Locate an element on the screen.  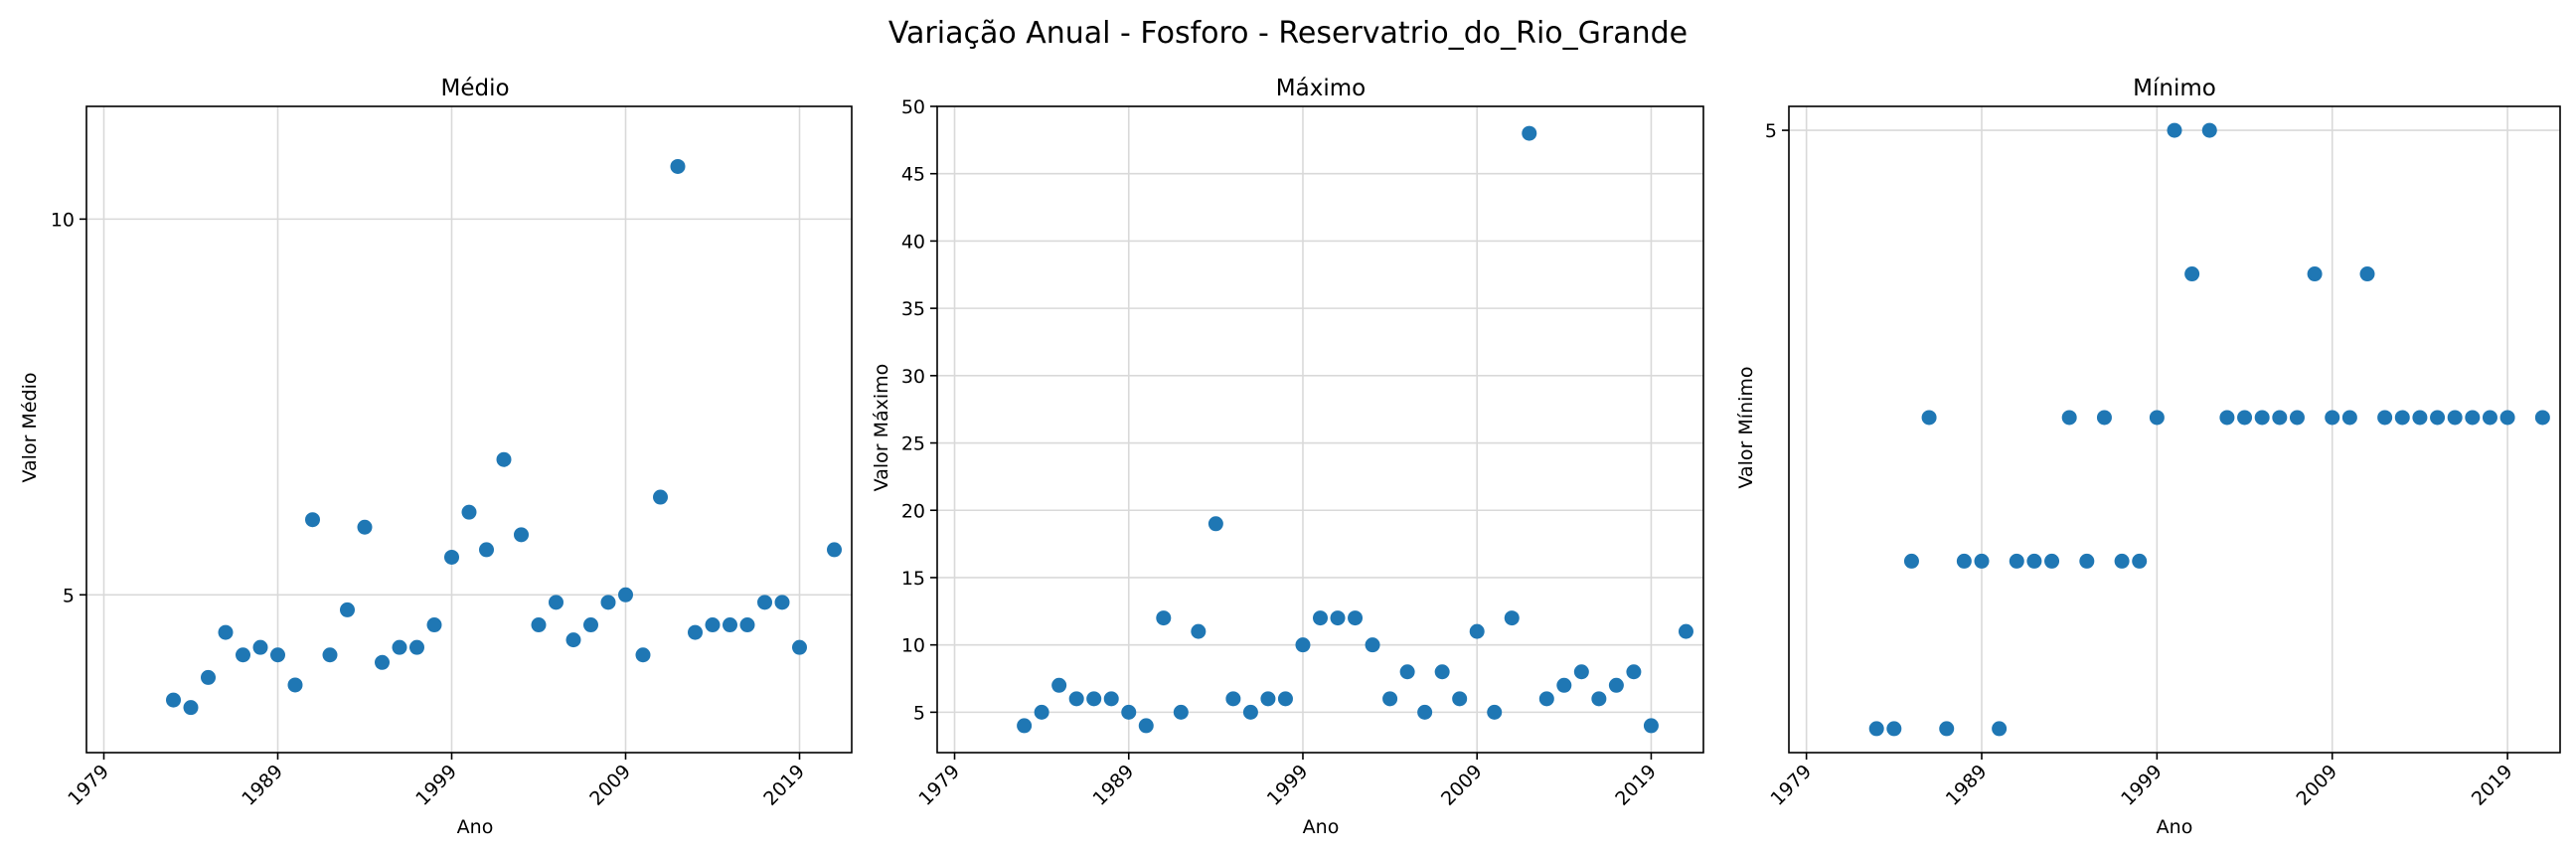
y-tick-label: 35 is located at coordinates (913, 309).